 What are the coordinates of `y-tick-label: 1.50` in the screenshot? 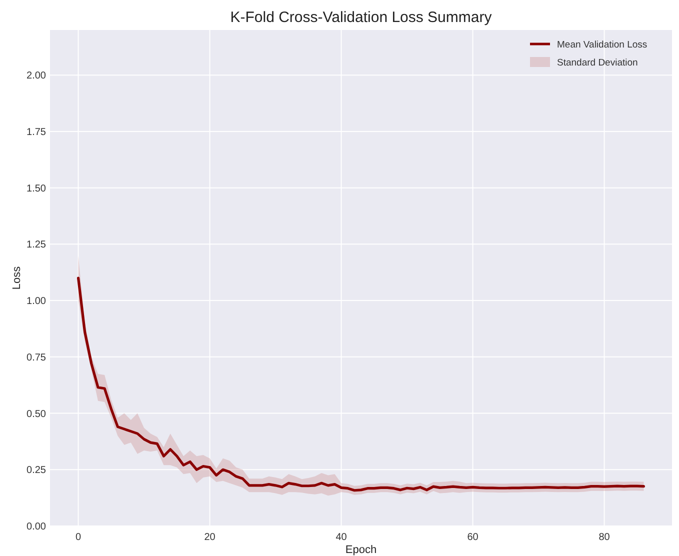 It's located at (36, 188).